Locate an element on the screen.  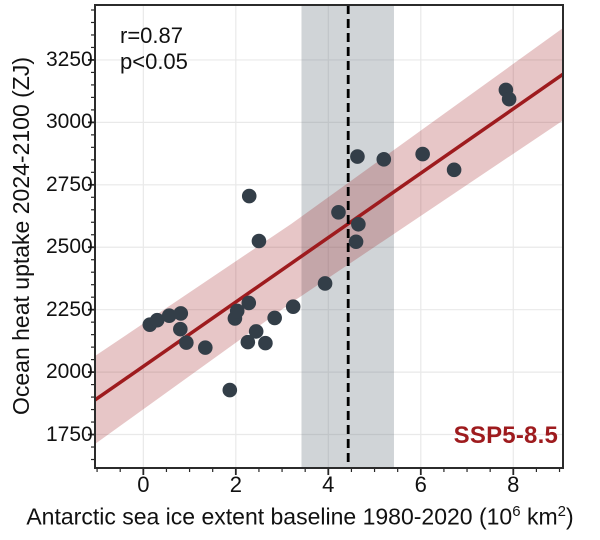
x-tick-label: 8 is located at coordinates (513, 484).